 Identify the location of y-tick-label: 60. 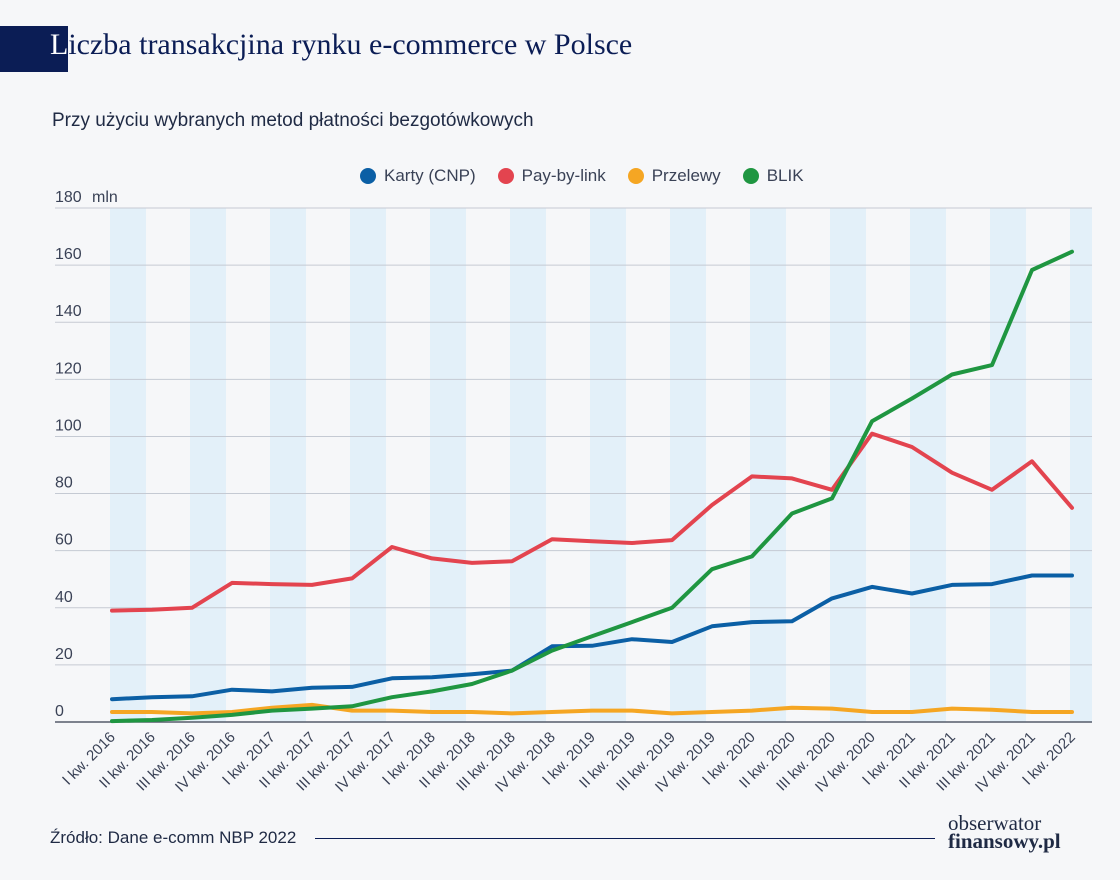
(64, 540).